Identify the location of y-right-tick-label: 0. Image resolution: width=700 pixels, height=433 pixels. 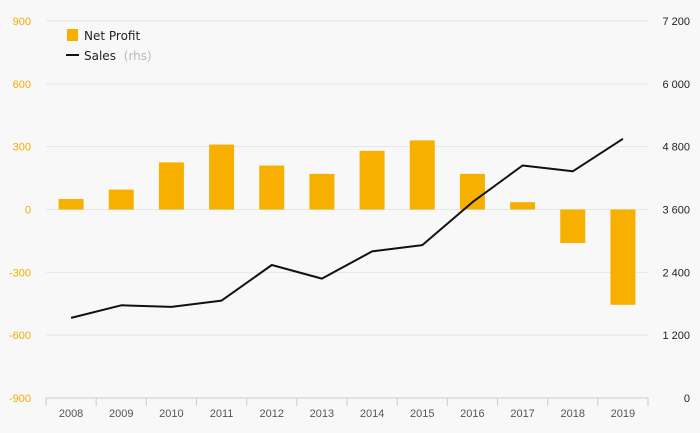
(687, 399).